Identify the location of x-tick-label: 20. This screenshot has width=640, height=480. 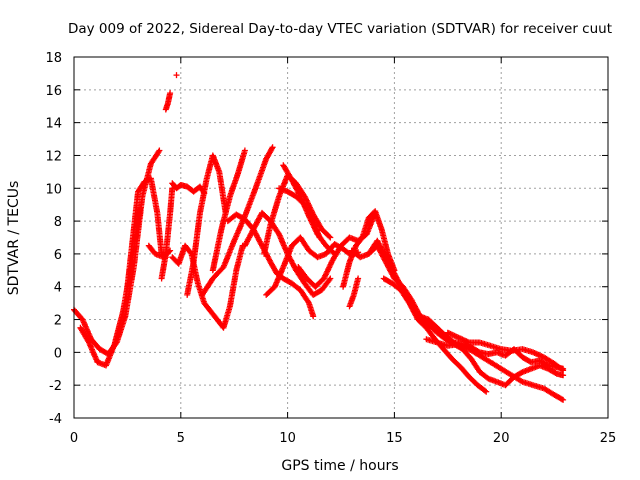
(501, 438).